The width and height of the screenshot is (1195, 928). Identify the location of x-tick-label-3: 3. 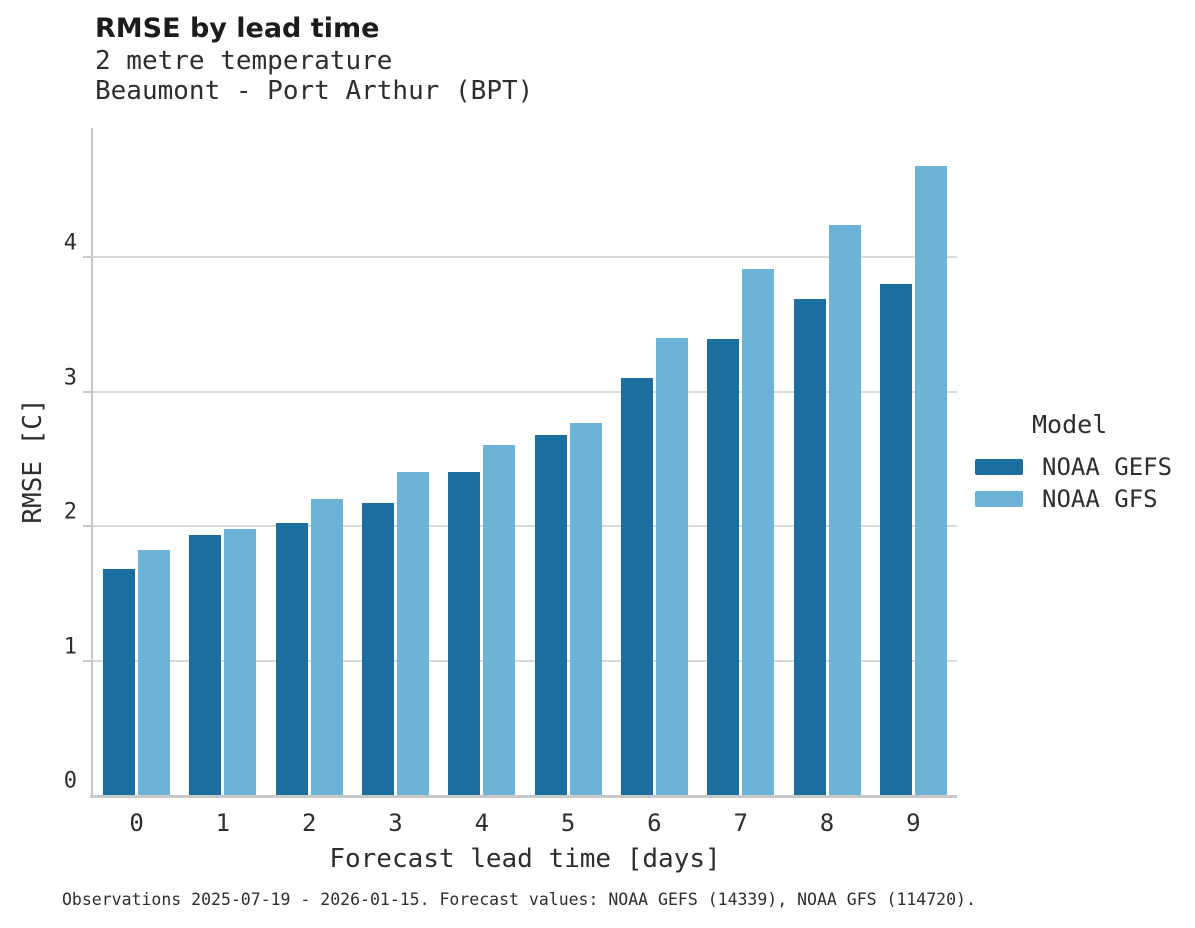
(395, 823).